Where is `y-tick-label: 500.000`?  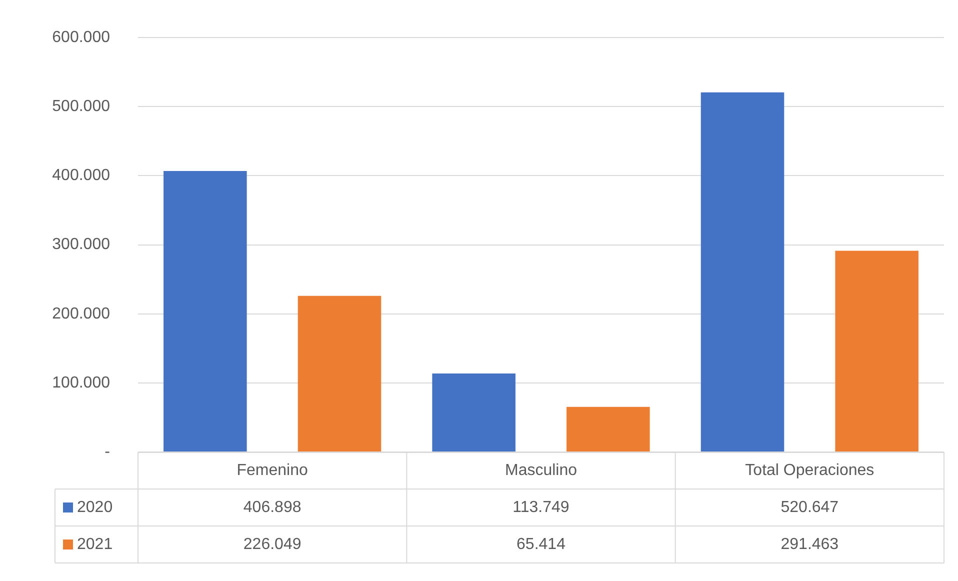 y-tick-label: 500.000 is located at coordinates (81, 107).